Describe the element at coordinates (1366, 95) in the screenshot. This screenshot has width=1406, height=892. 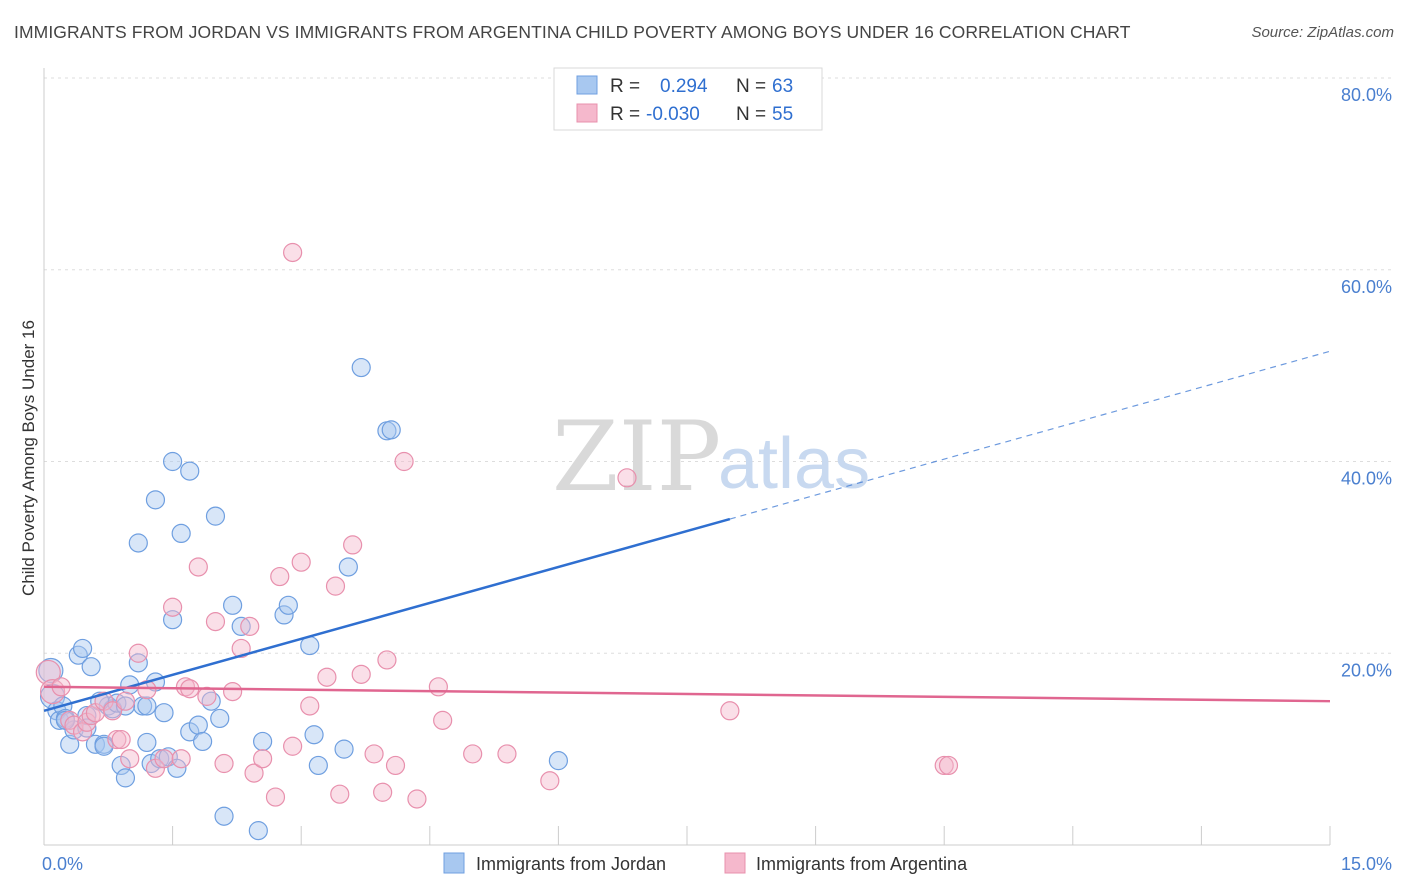
I see `y-tick-label-3: 80.0%` at that location.